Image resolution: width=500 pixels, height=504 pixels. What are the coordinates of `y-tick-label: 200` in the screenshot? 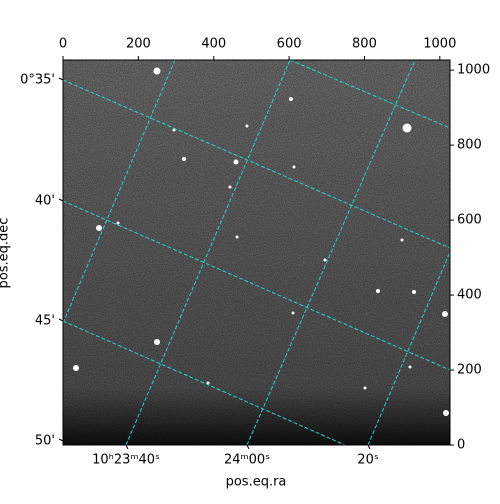 It's located at (469, 370).